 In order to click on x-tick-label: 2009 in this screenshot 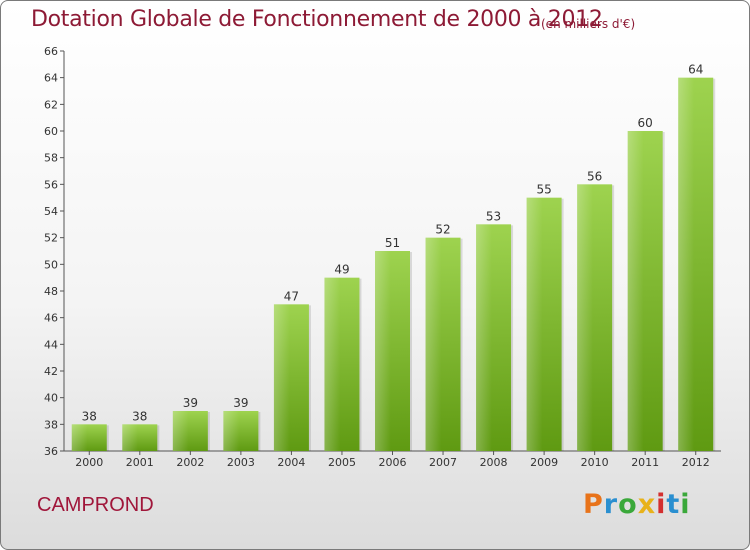, I will do `click(544, 462)`.